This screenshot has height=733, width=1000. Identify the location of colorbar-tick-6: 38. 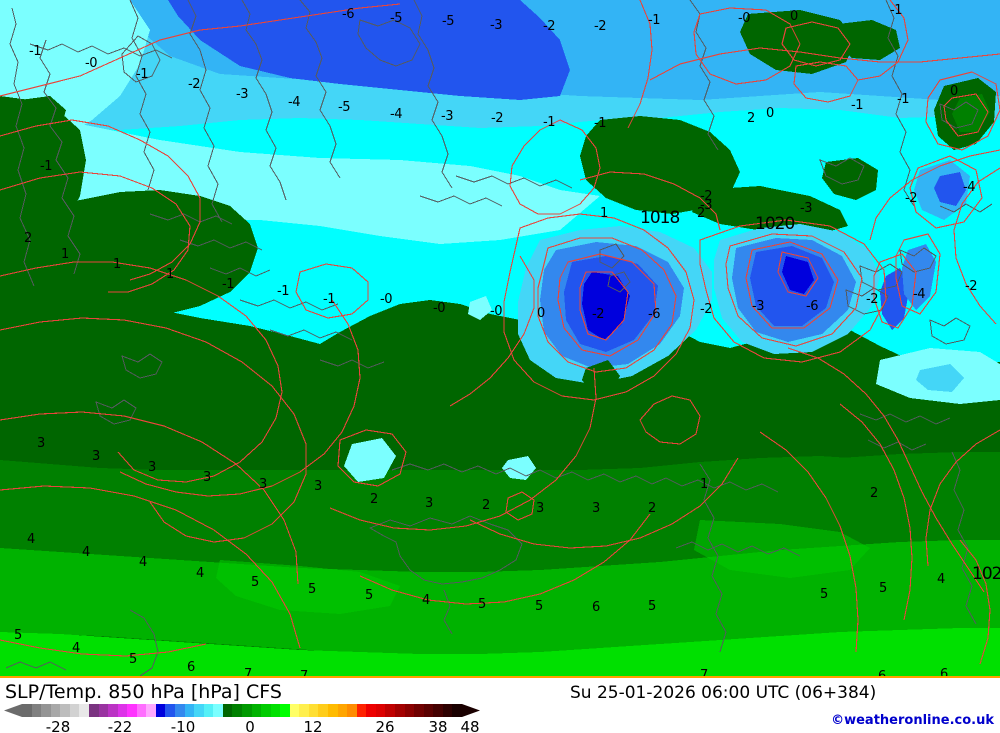
(438, 725).